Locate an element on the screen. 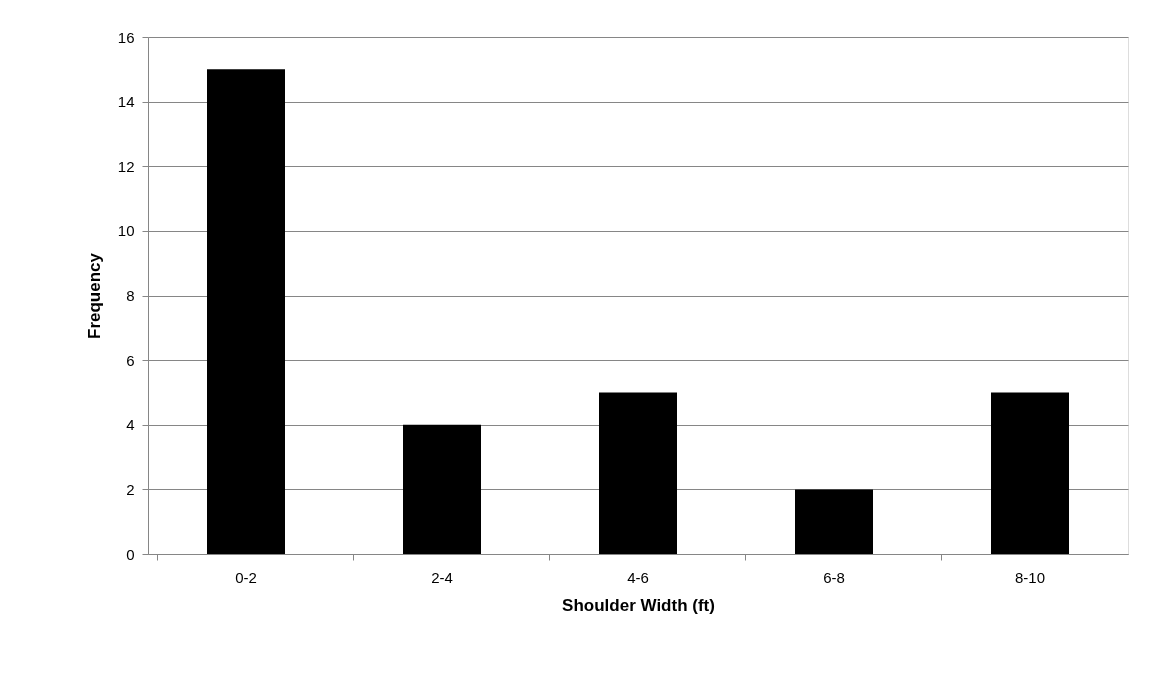 The width and height of the screenshot is (1154, 694). y-tick-label: 8 is located at coordinates (130, 295).